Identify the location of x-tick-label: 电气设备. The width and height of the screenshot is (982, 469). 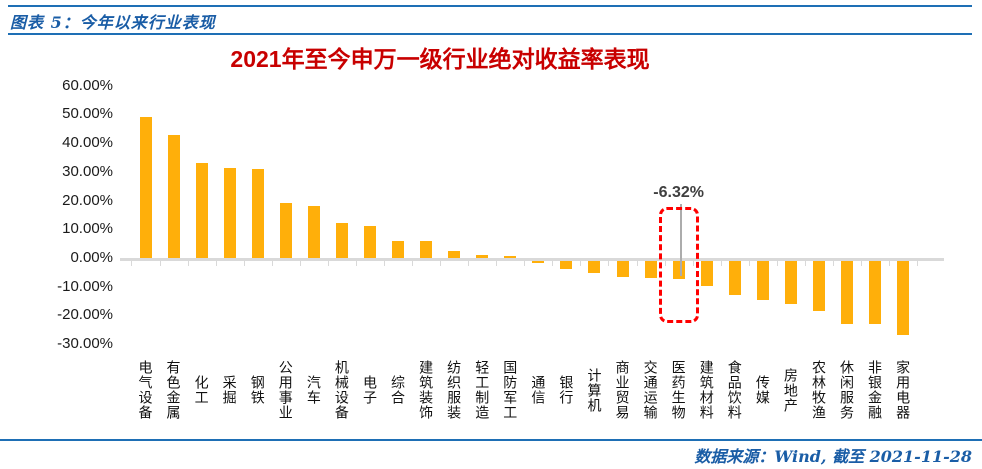
(146, 390).